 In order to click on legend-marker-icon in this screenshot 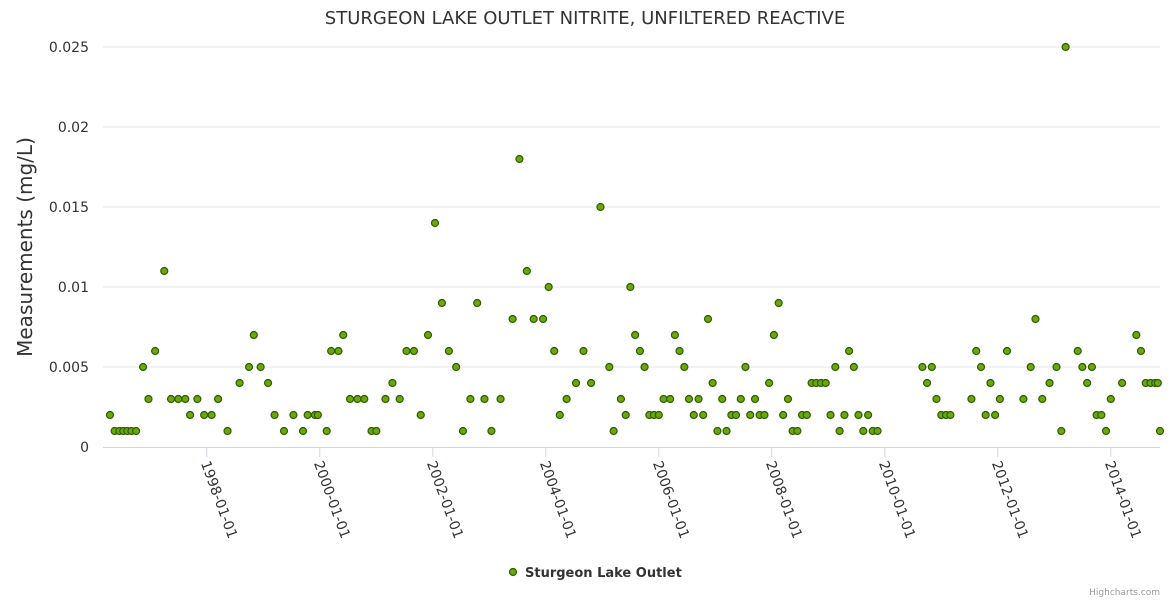, I will do `click(513, 572)`.